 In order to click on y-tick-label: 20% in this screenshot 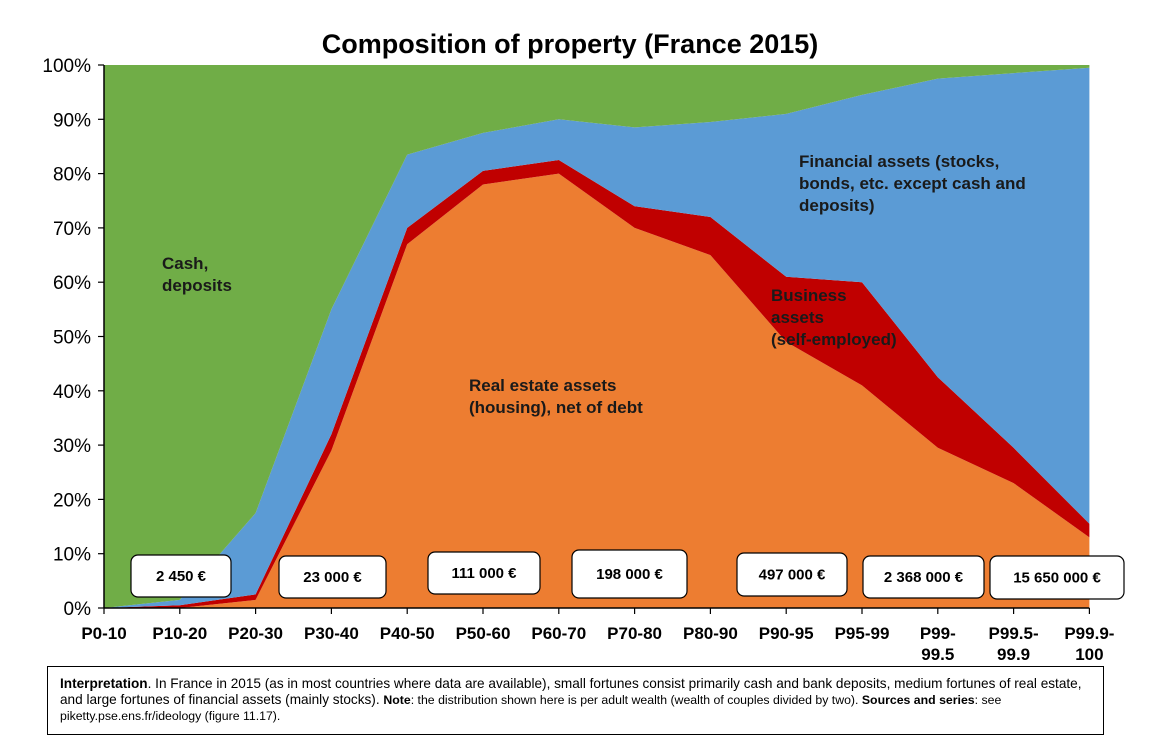, I will do `click(72, 500)`.